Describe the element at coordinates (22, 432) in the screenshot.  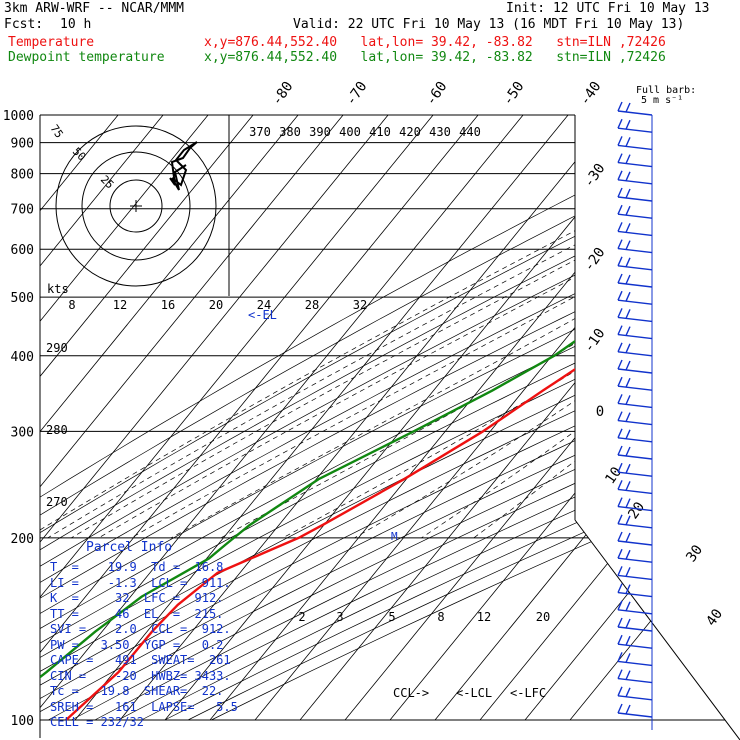
I see `pressure-tick-label: 300` at that location.